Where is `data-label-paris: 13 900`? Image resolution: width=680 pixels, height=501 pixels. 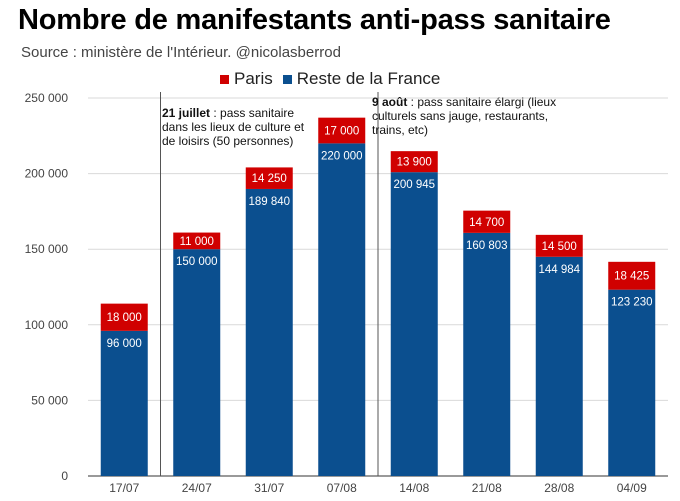
data-label-paris: 13 900 is located at coordinates (414, 163).